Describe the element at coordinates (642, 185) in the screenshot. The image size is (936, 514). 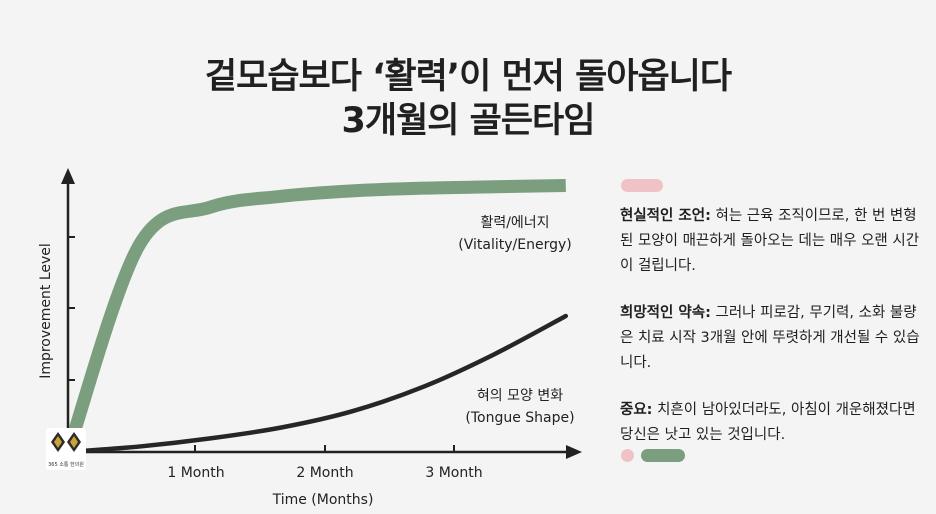
I see `decor-pill-pink-top` at that location.